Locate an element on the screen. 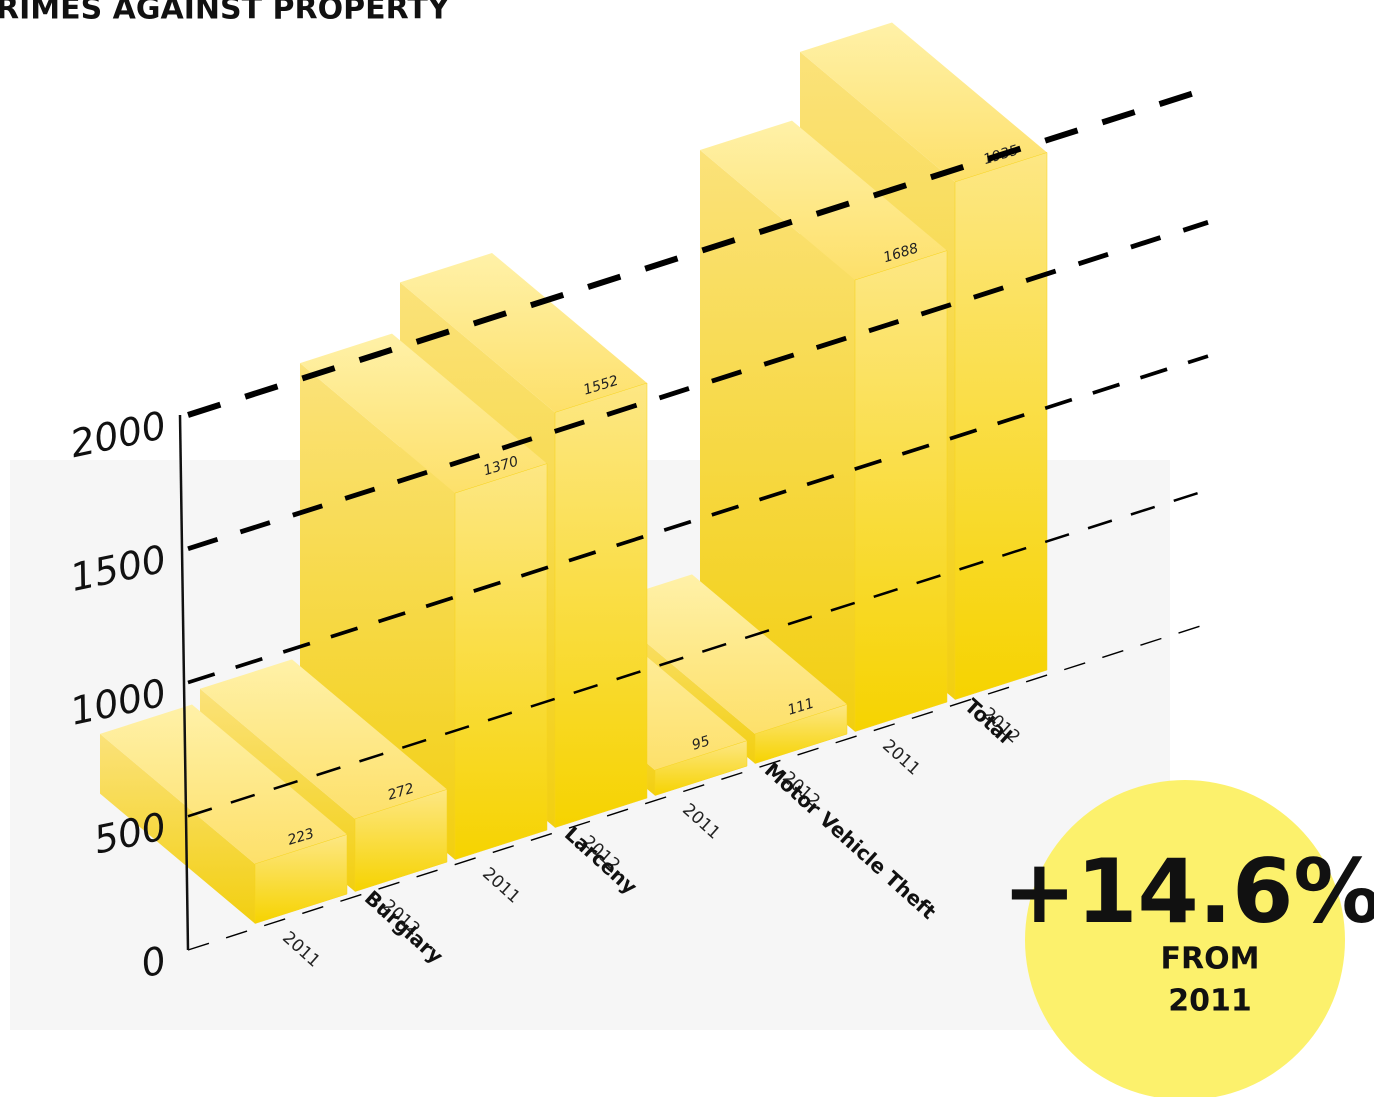  callout-text: FROM is located at coordinates (1210, 959).